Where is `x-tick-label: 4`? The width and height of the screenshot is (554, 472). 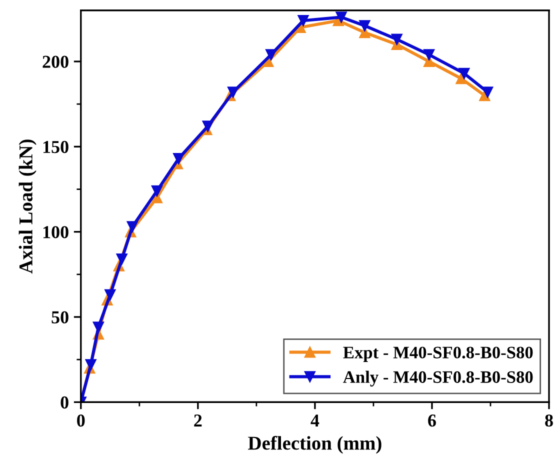
x-tick-label: 4 is located at coordinates (315, 420).